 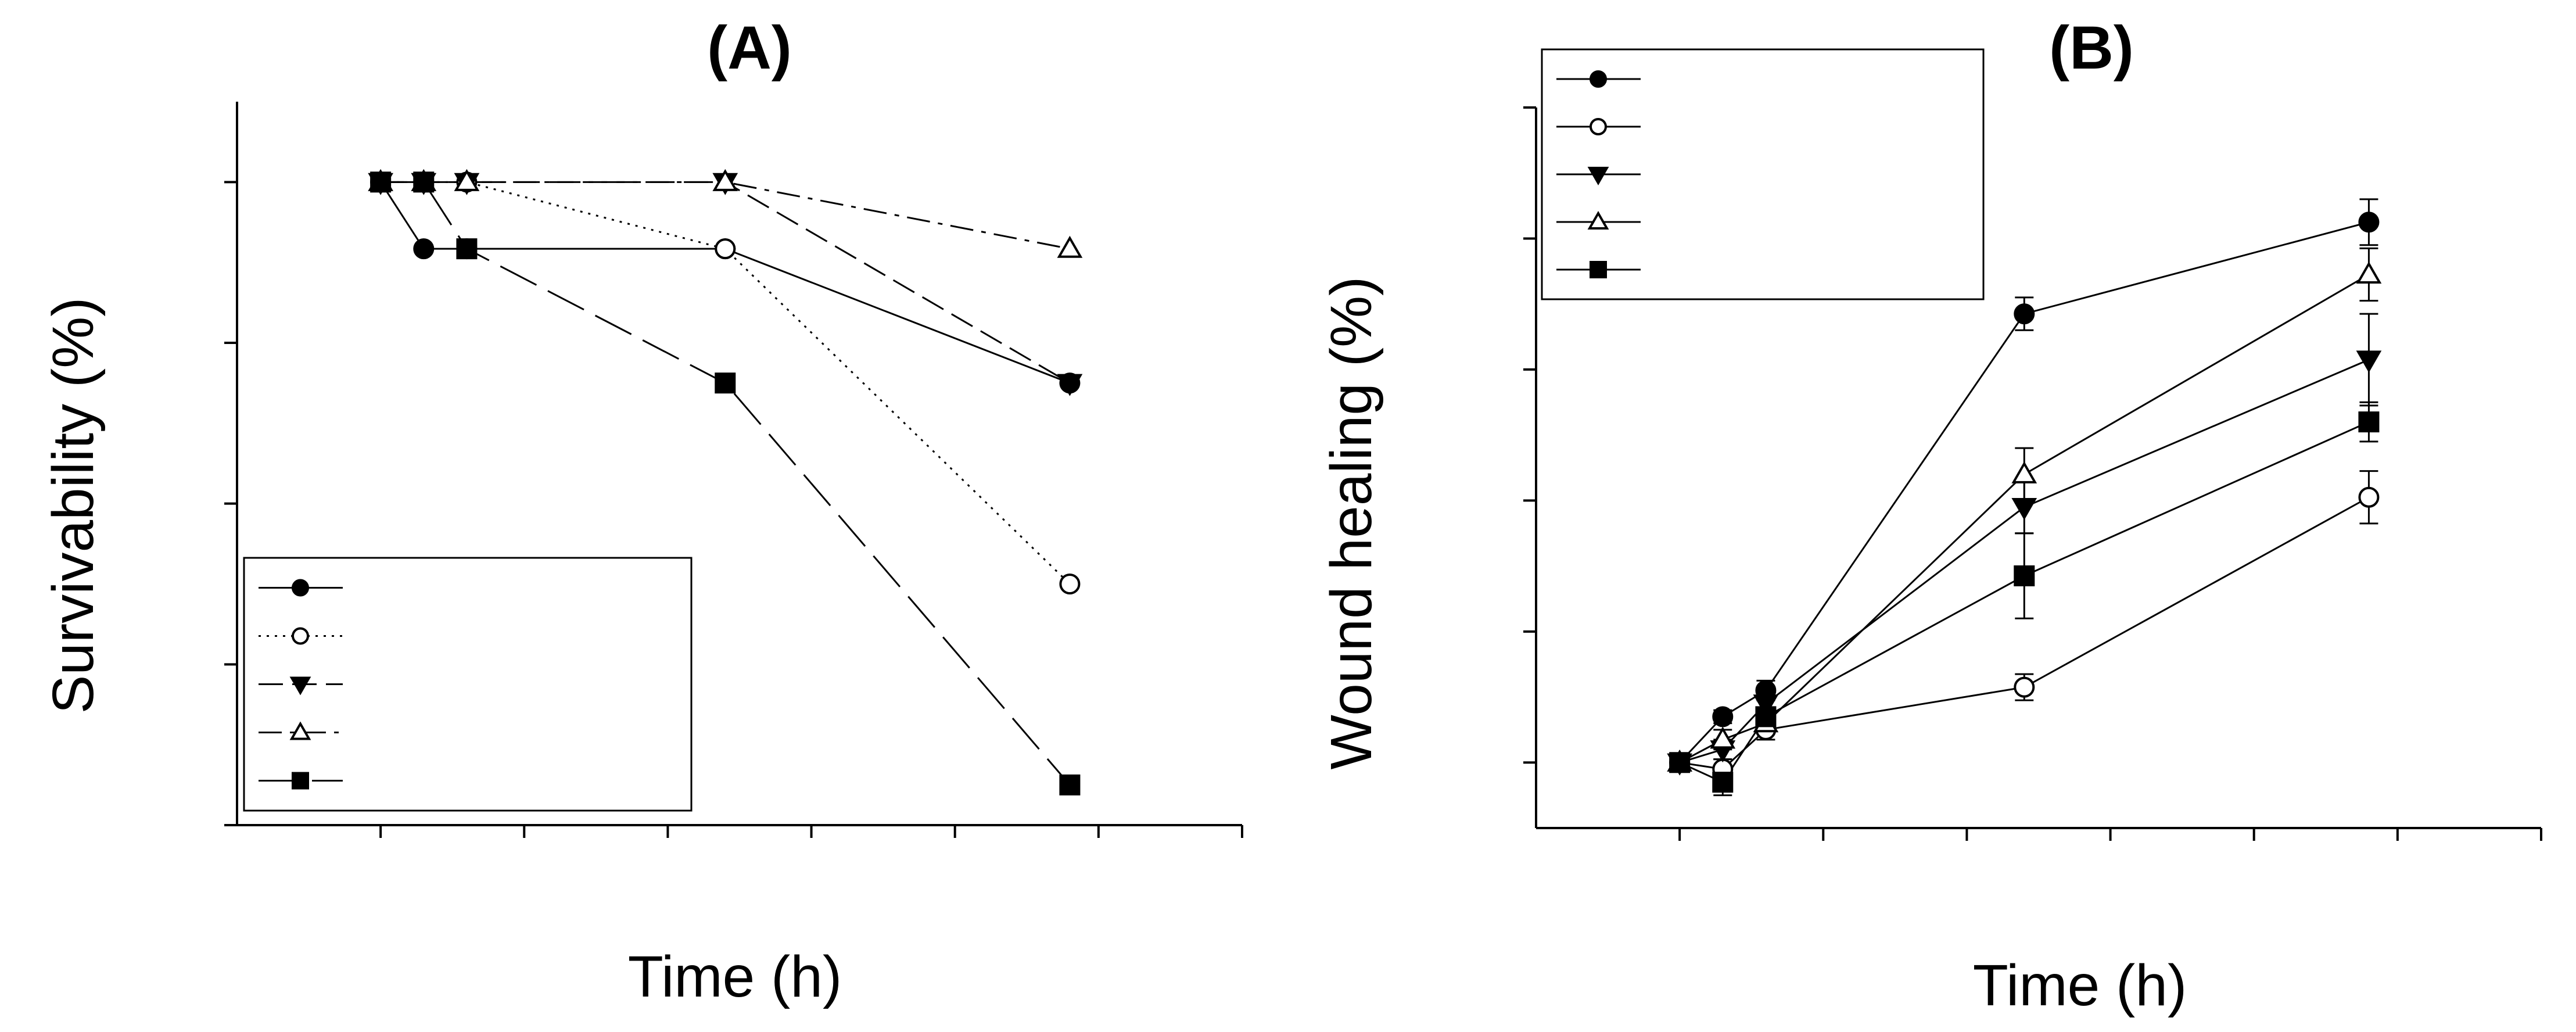 I want to click on panel-b-x-axis-label: Time (h), so click(x=2080, y=985).